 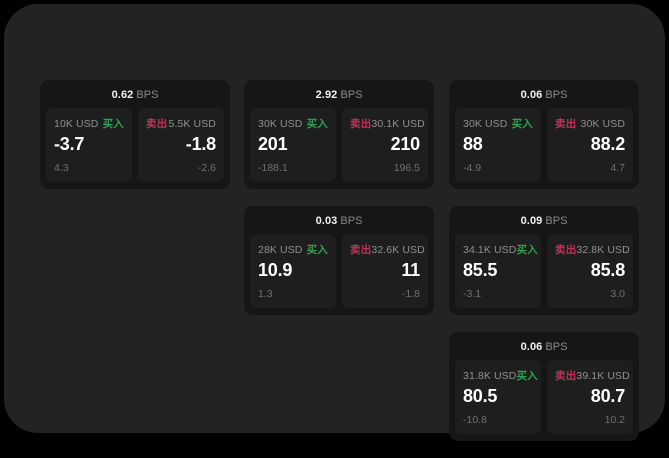 I want to click on side-header: 卖出 32.8K USD, so click(x=592, y=249).